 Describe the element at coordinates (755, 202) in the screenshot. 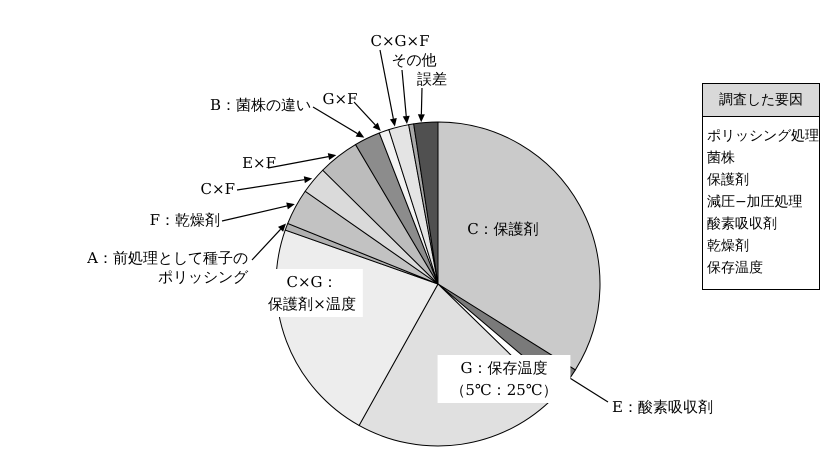

I see `text: 減圧−加圧処理` at that location.